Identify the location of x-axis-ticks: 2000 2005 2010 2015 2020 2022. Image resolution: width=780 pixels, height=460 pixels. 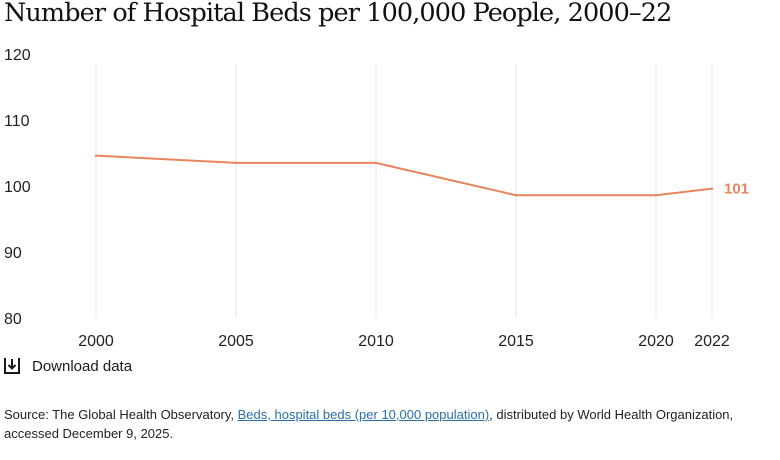
(404, 341).